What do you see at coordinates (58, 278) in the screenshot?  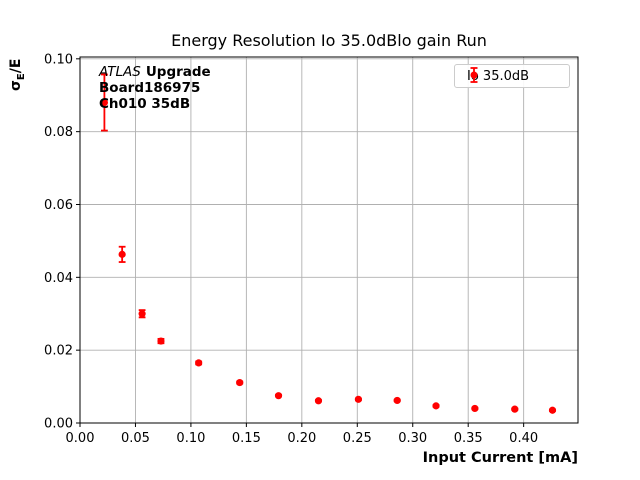 I see `y-tick-label: 0.04` at bounding box center [58, 278].